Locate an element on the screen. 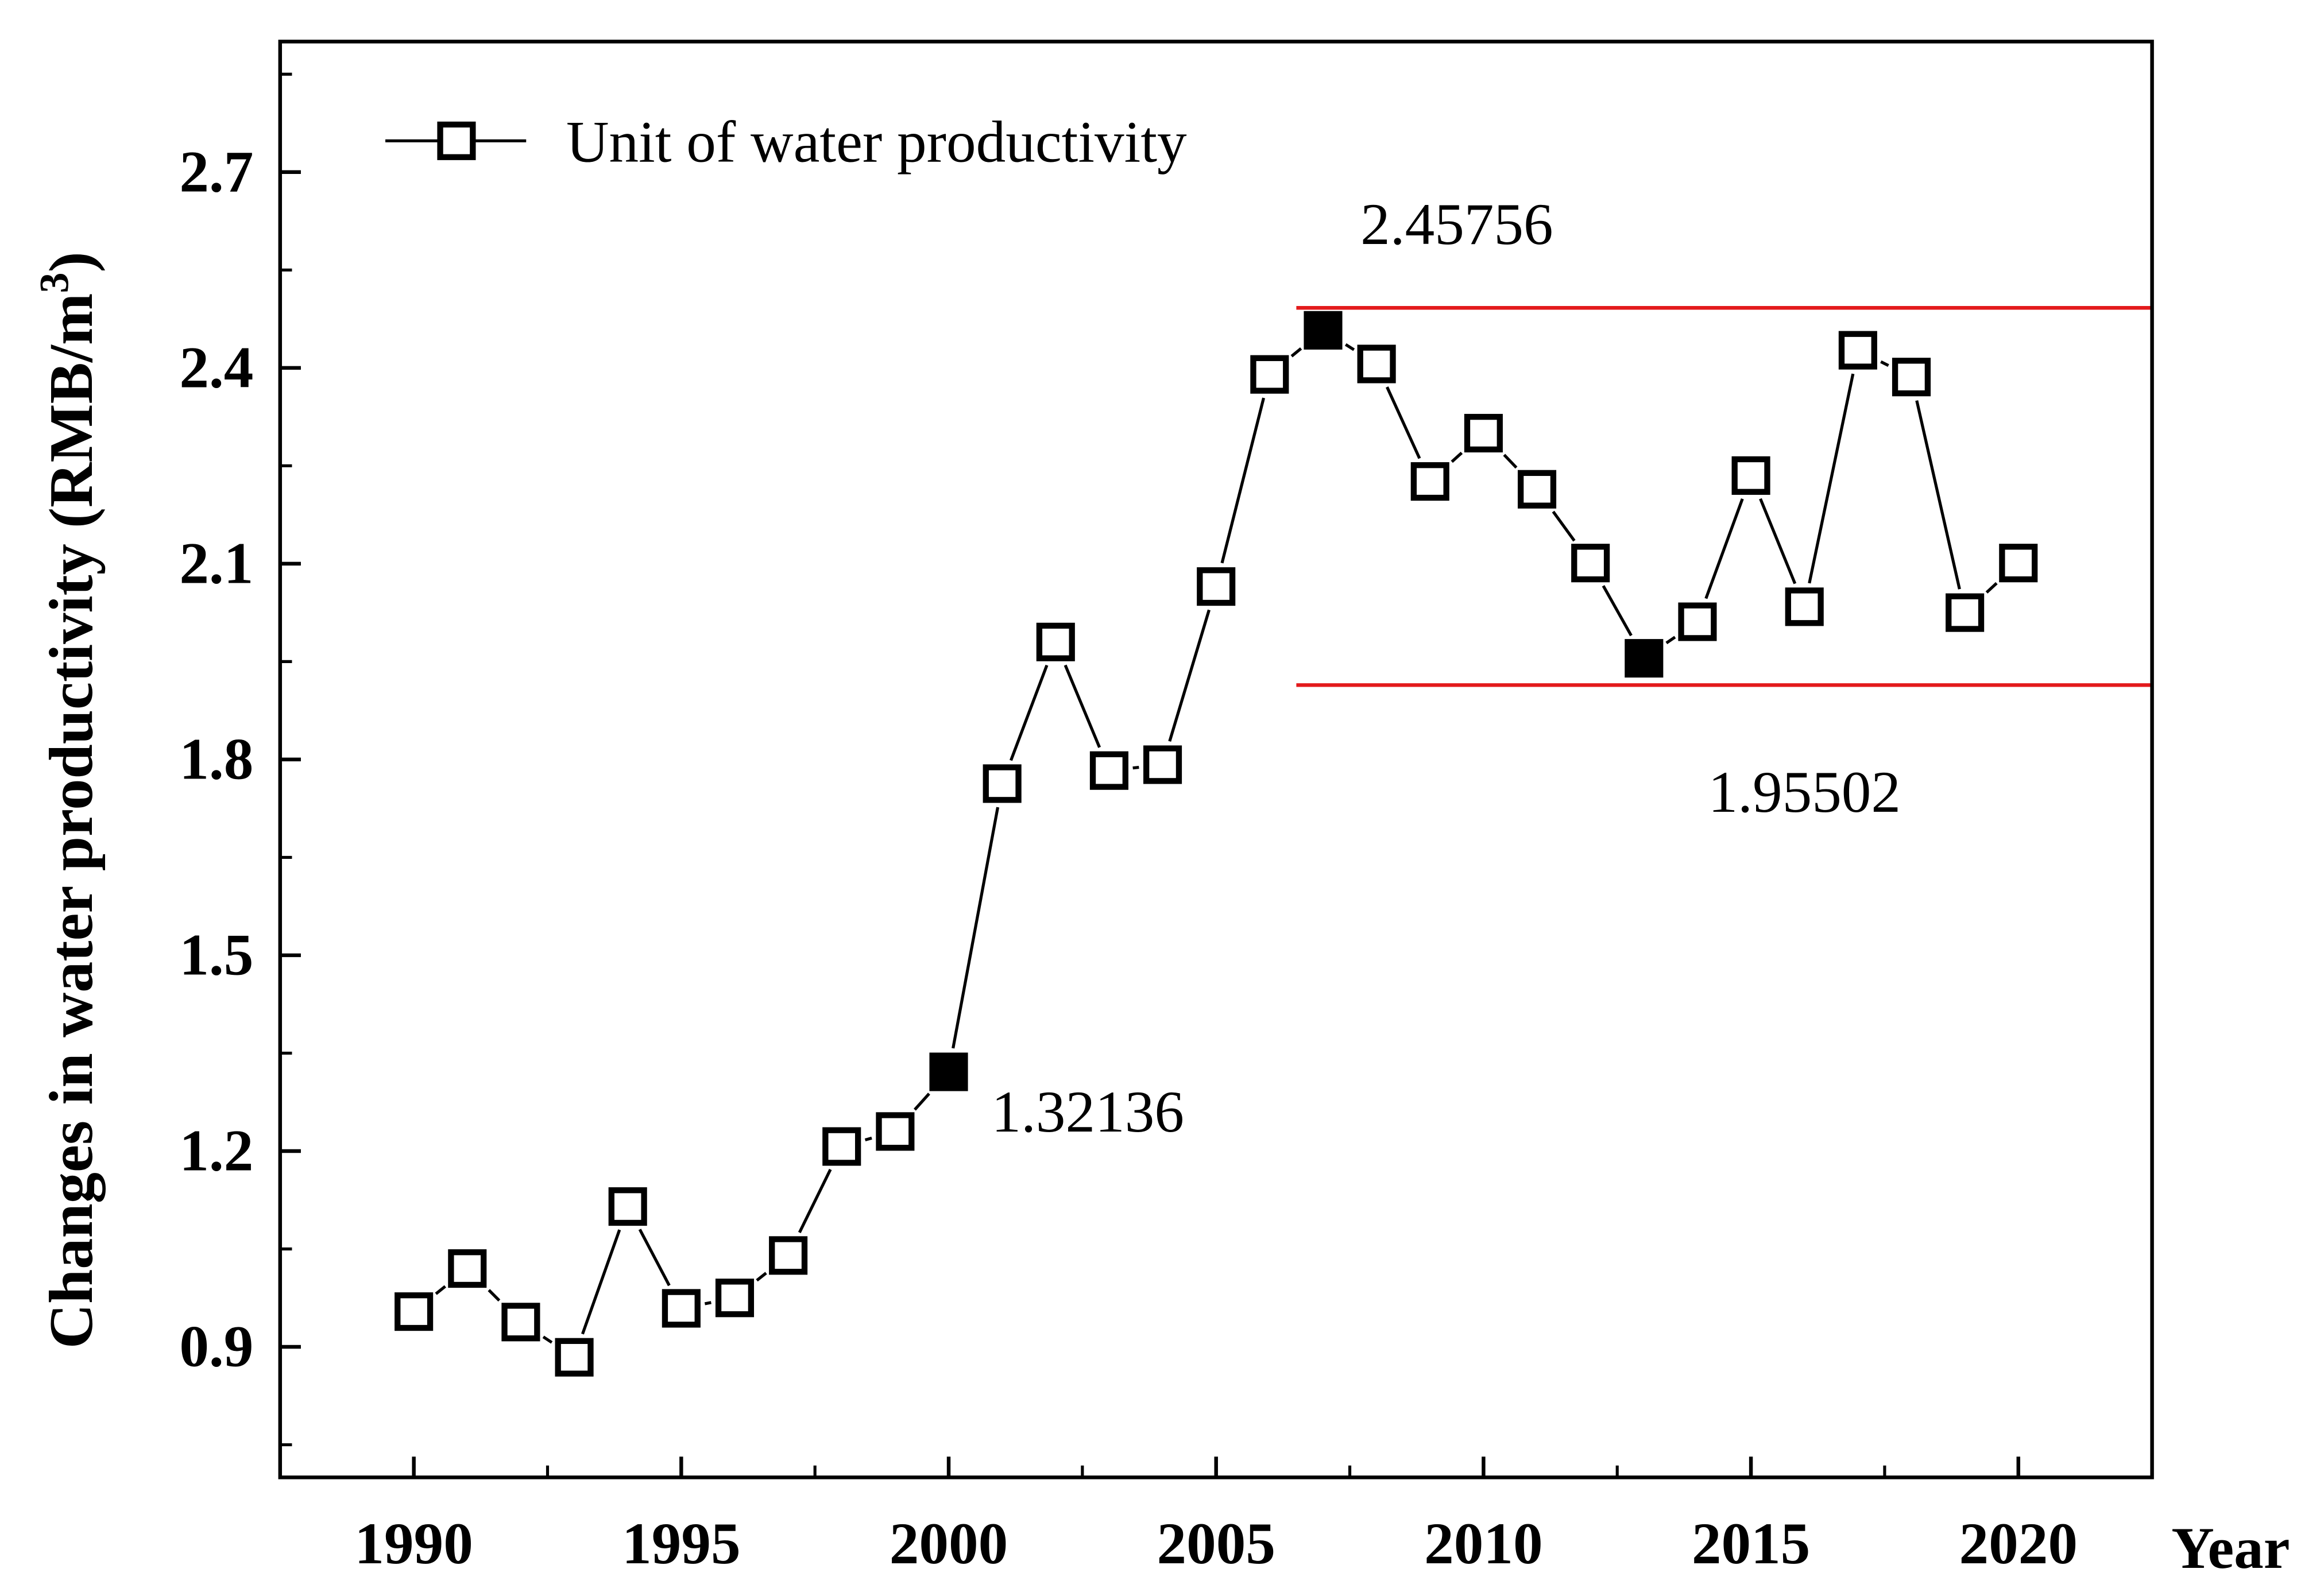  x-tick-label: 2010 is located at coordinates (1483, 1543).